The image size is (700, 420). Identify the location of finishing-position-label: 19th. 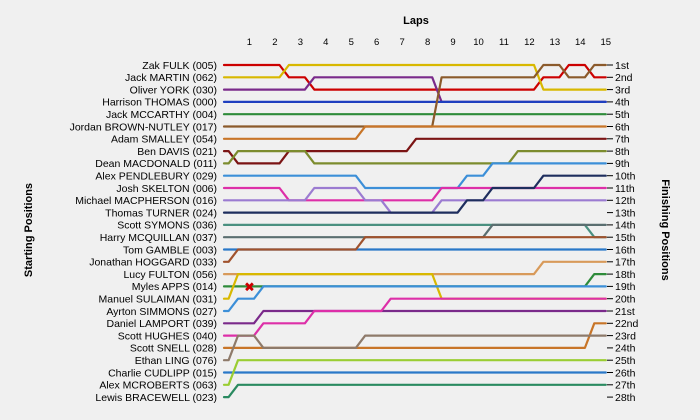
(625, 287).